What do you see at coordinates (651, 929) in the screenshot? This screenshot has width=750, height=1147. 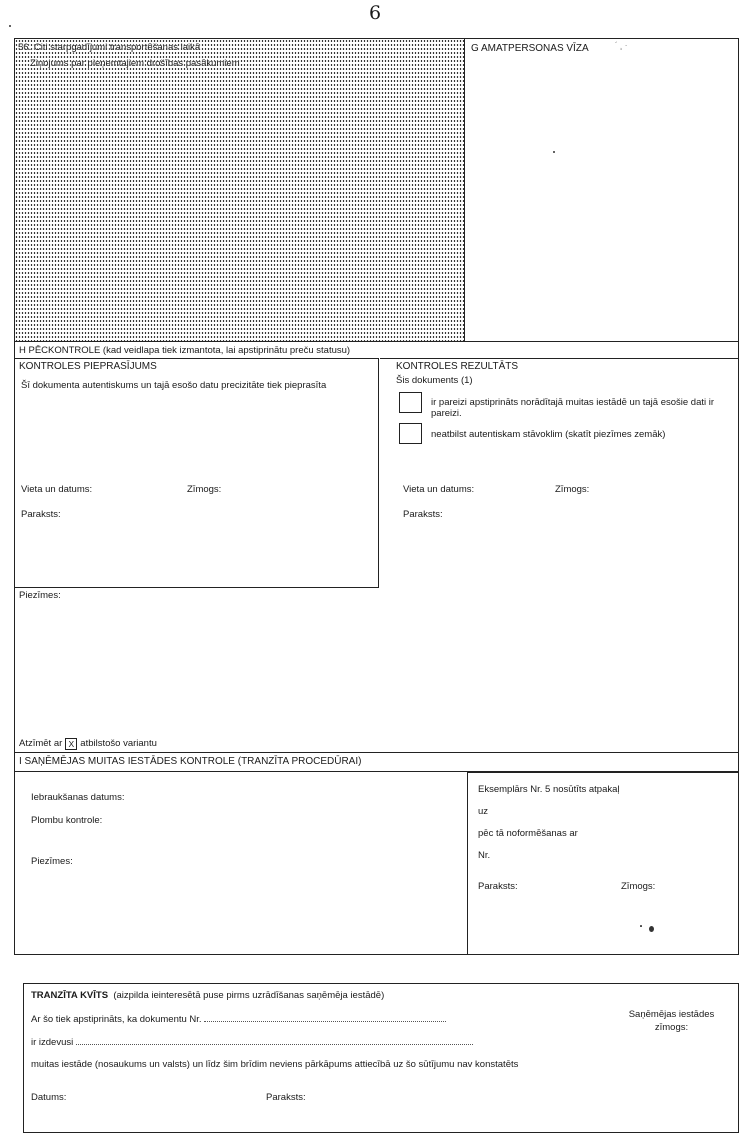 I see `ink-blot` at bounding box center [651, 929].